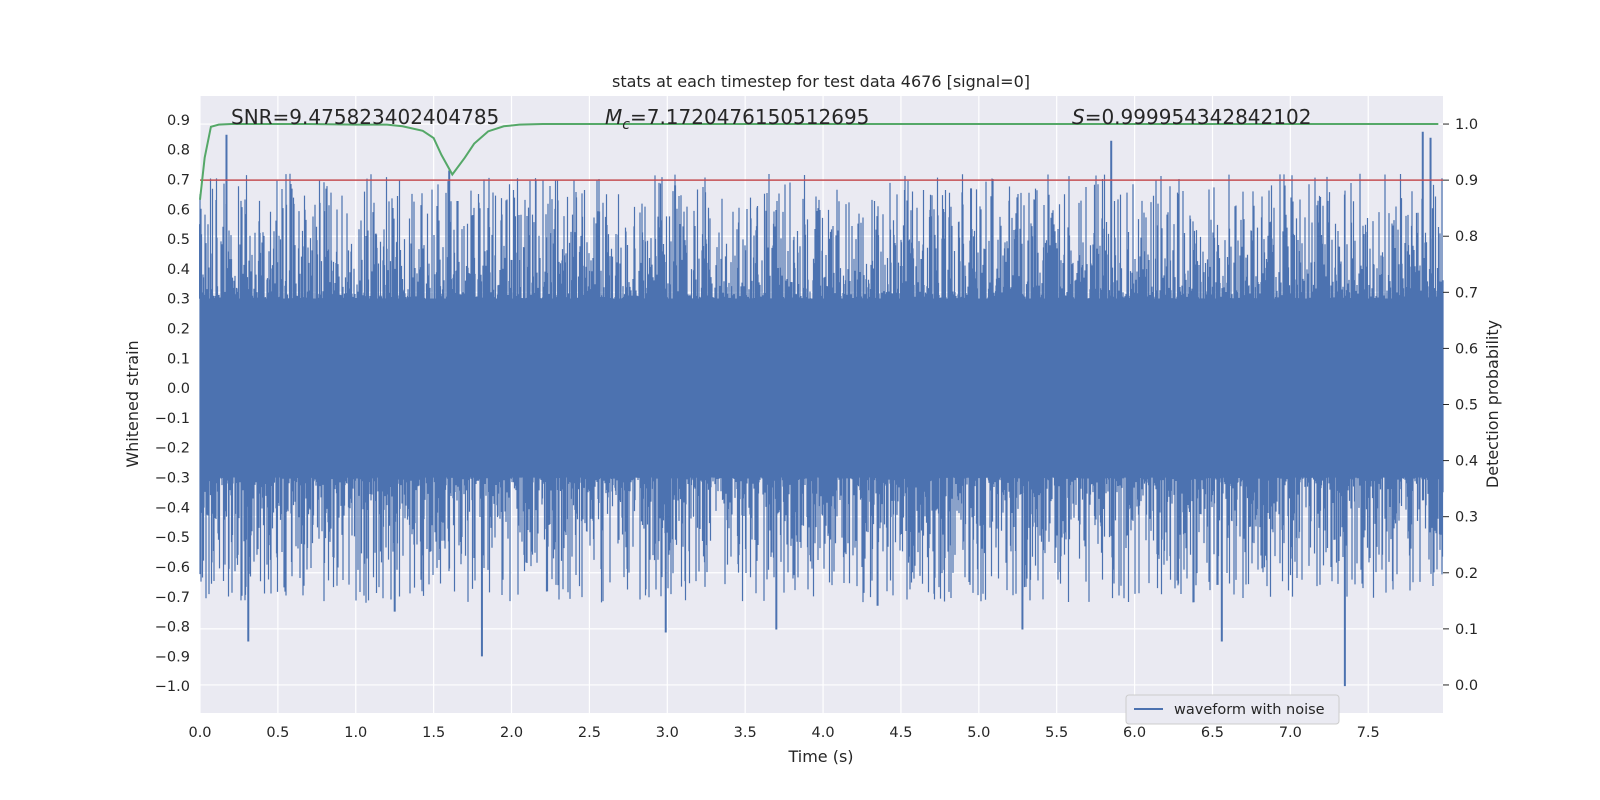 The width and height of the screenshot is (1600, 800). Describe the element at coordinates (589, 733) in the screenshot. I see `x-tick-label: 2.5` at that location.